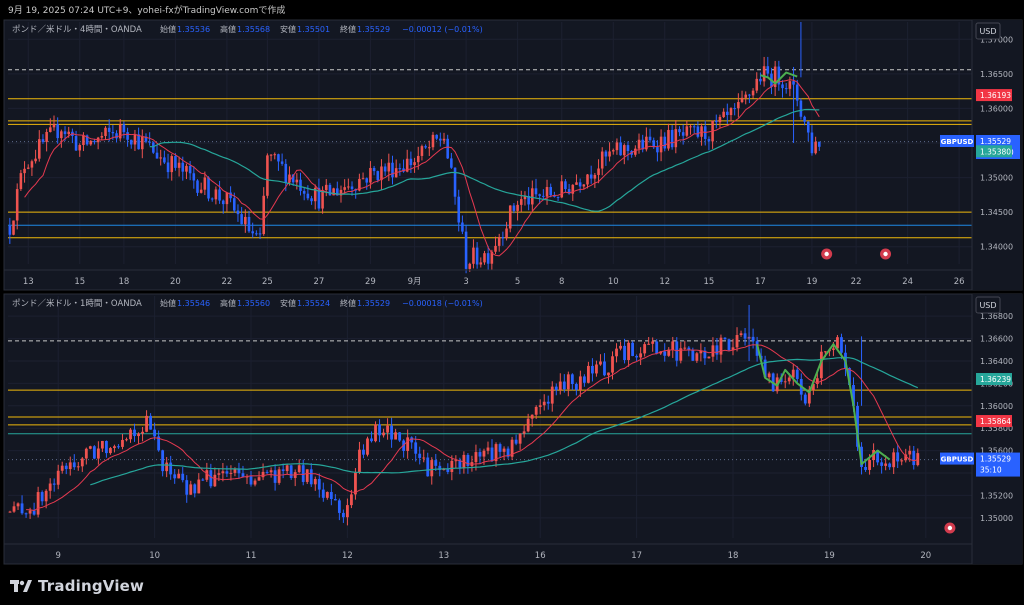  I want to click on tradingview-logo: TradingView, so click(77, 586).